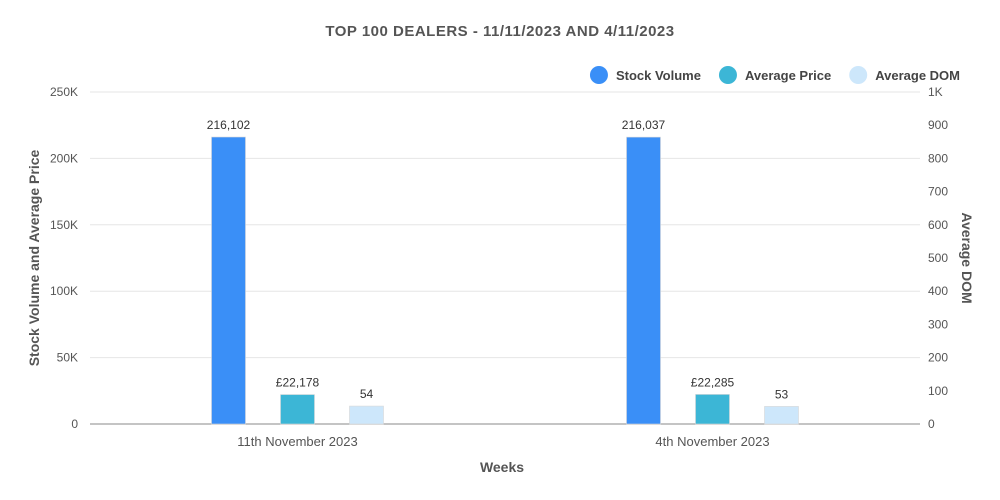 The width and height of the screenshot is (1000, 500). What do you see at coordinates (713, 382) in the screenshot?
I see `data-label: £22,285` at bounding box center [713, 382].